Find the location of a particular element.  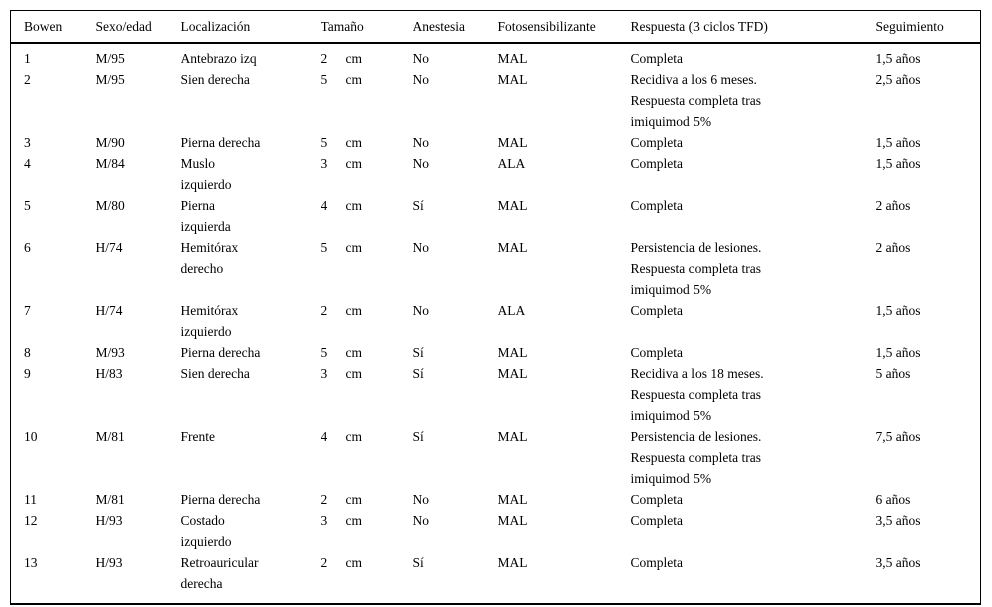

cell-bowen: 8 is located at coordinates (27, 352).